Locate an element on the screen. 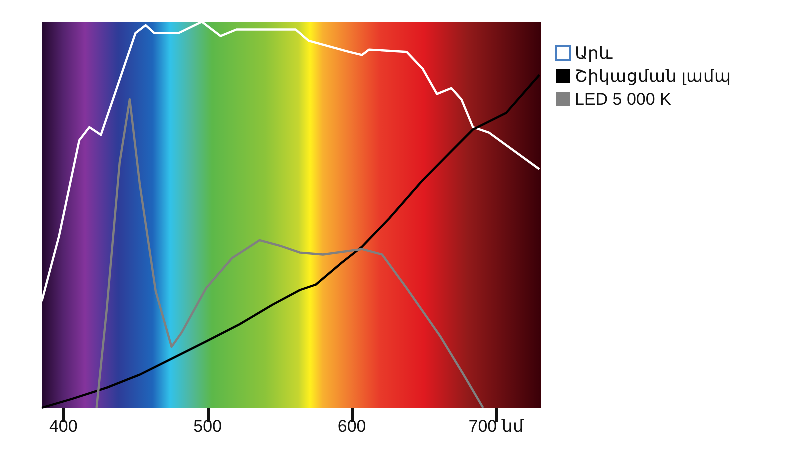 The height and width of the screenshot is (470, 787). x-tick-label: 400 is located at coordinates (63, 426).